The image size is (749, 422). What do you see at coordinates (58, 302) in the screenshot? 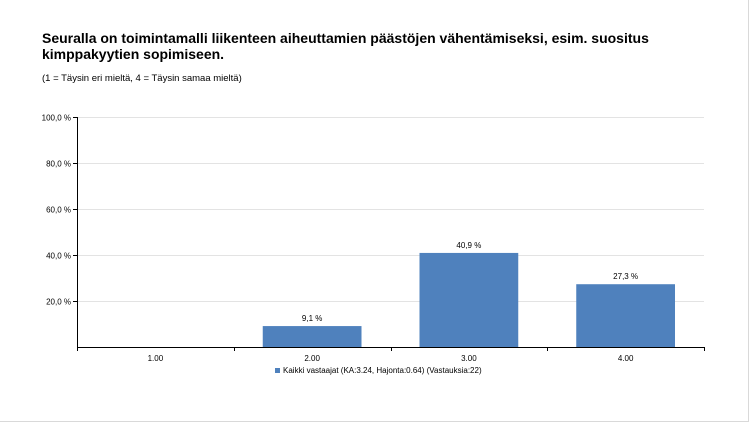
I see `y-tick-label: 20,0 %` at bounding box center [58, 302].